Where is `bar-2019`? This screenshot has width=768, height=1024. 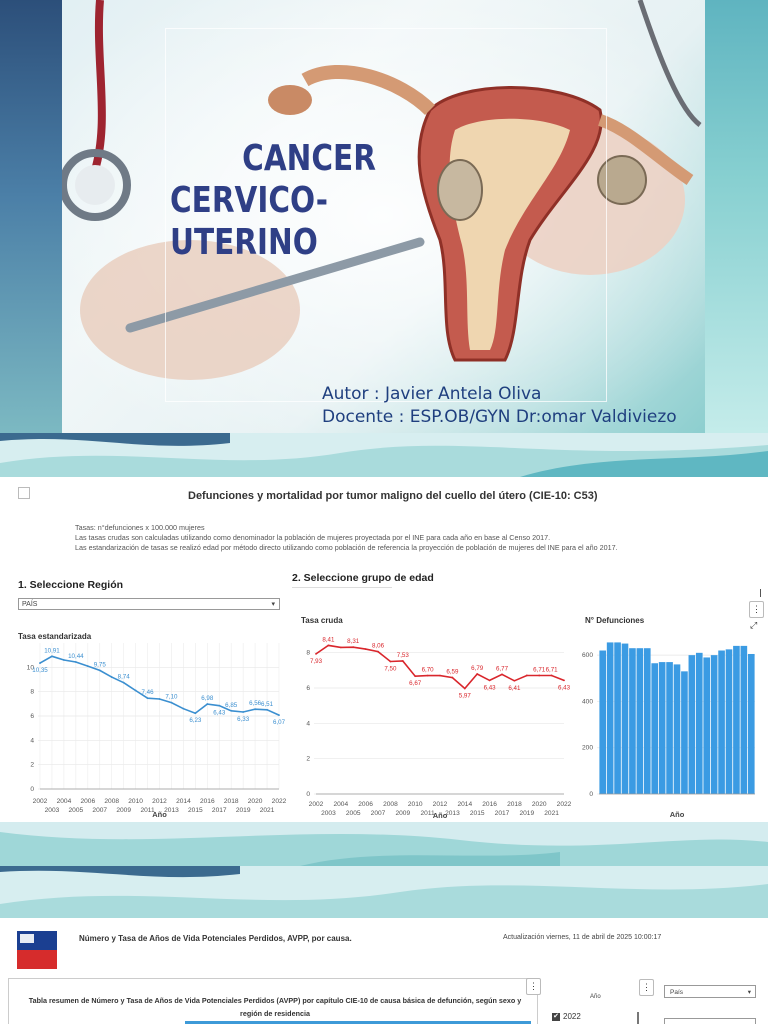 bar-2019 is located at coordinates (729, 721).